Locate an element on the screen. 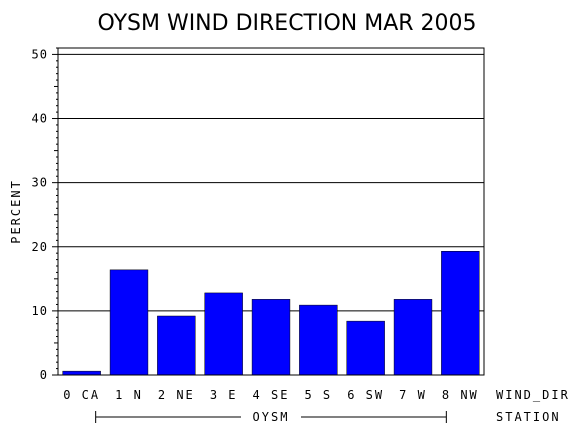 This screenshot has height=430, width=570. x-axis-ticks: 0 CA 1 N 2 NE 3 E 4 SE 5 S 6 SW 7 W 8 NW is located at coordinates (271, 395).